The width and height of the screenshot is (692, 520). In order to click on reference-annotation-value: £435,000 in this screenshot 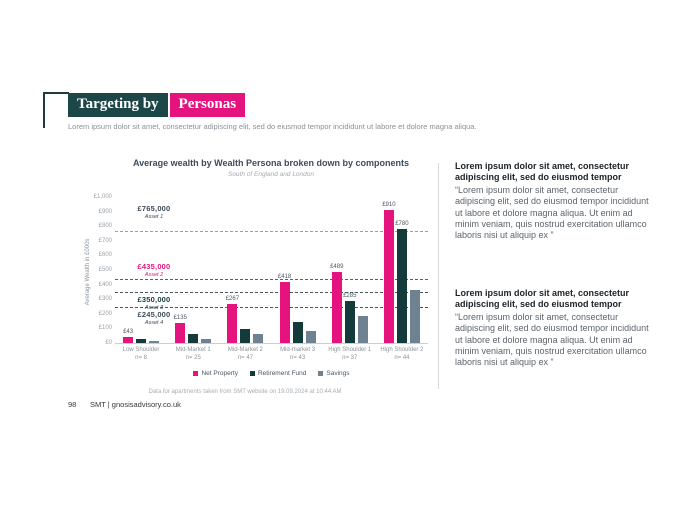, I will do `click(154, 267)`.